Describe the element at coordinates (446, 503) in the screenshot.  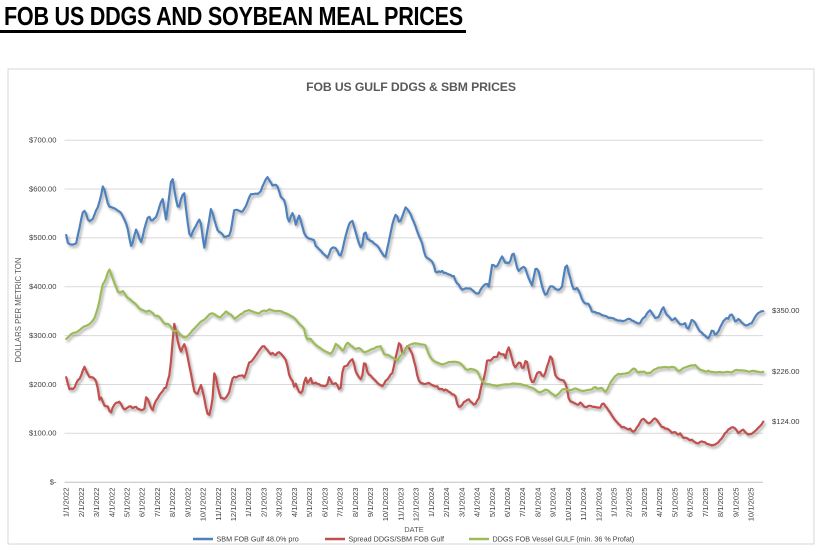
I see `svg-text: 2/1/2024` at that location.